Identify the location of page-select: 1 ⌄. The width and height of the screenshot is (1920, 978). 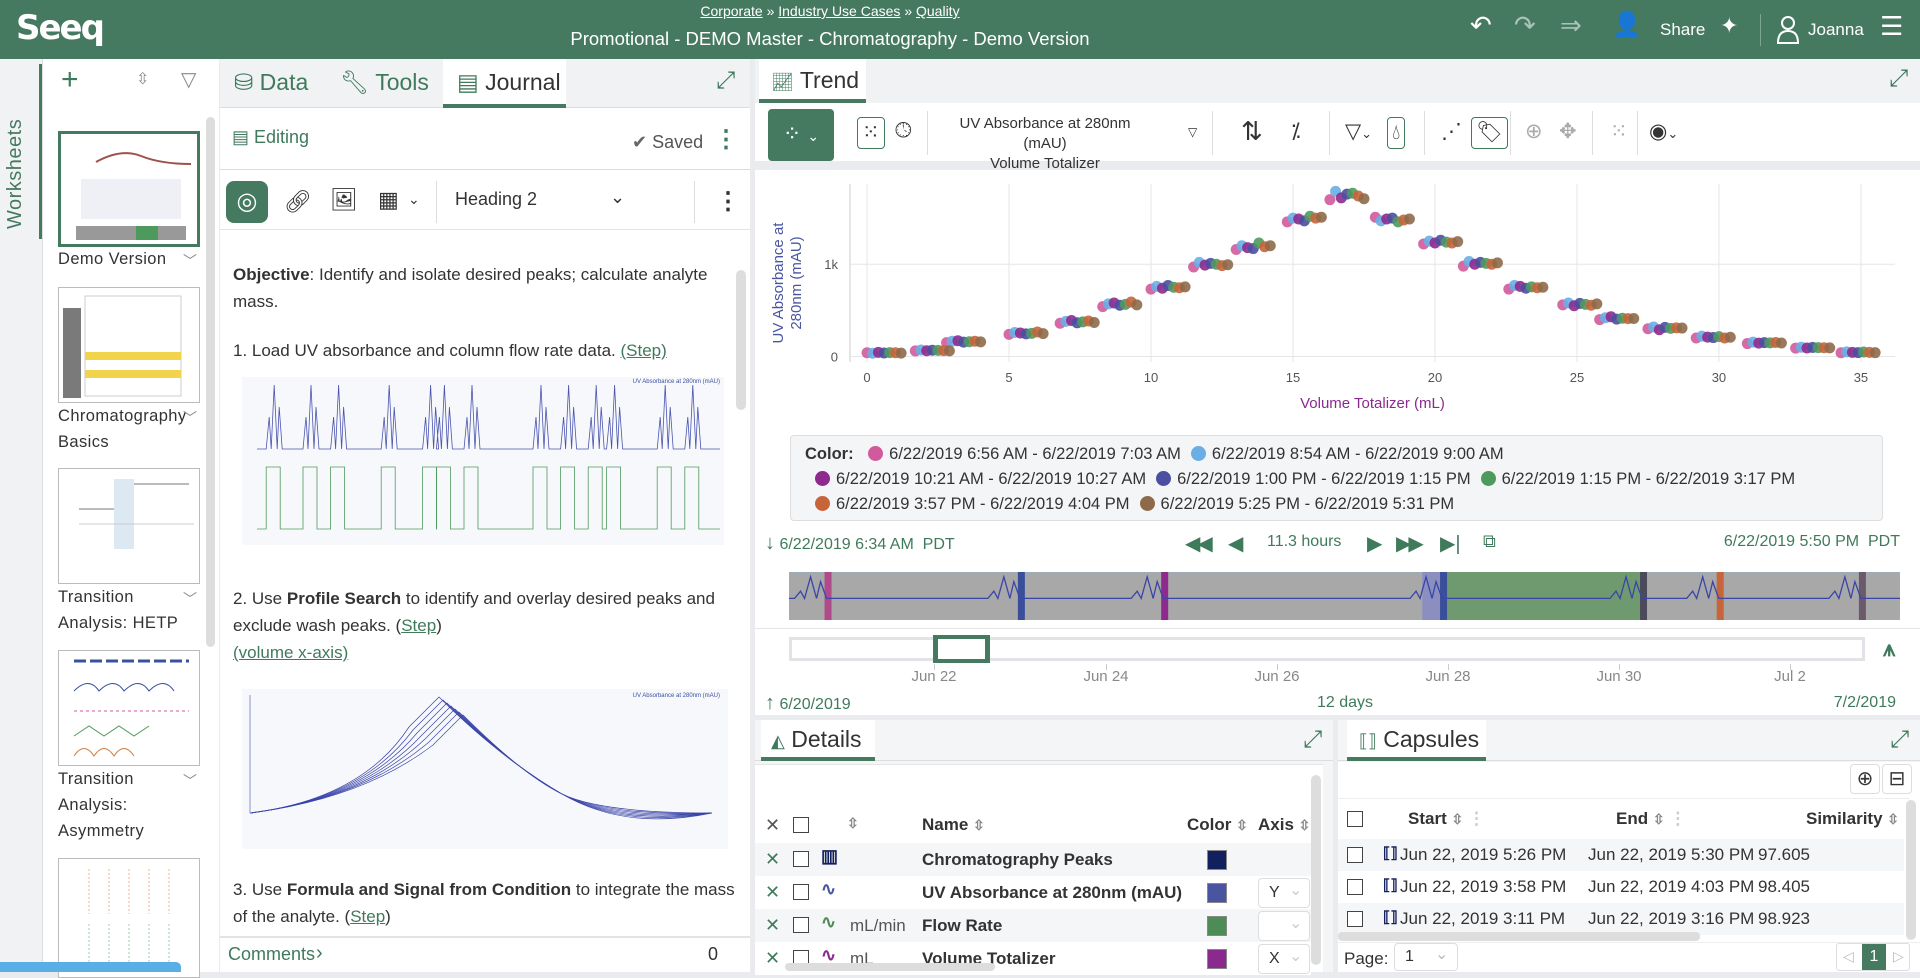
(1426, 957).